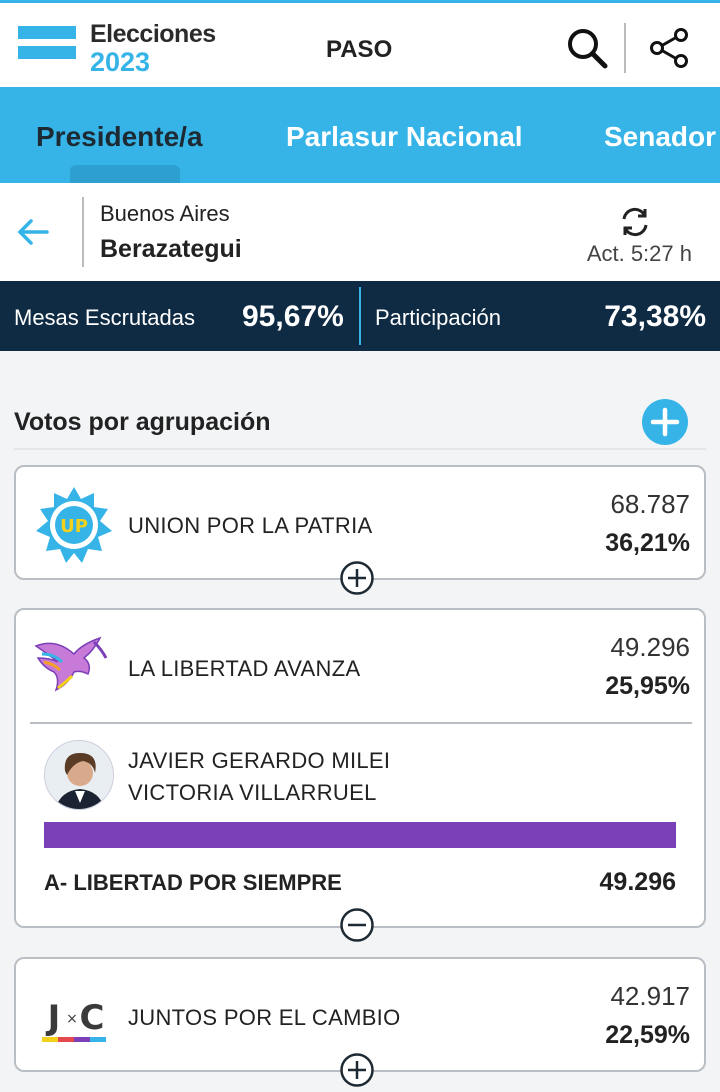 This screenshot has height=1092, width=720. I want to click on province-label: Buenos Aires, so click(165, 213).